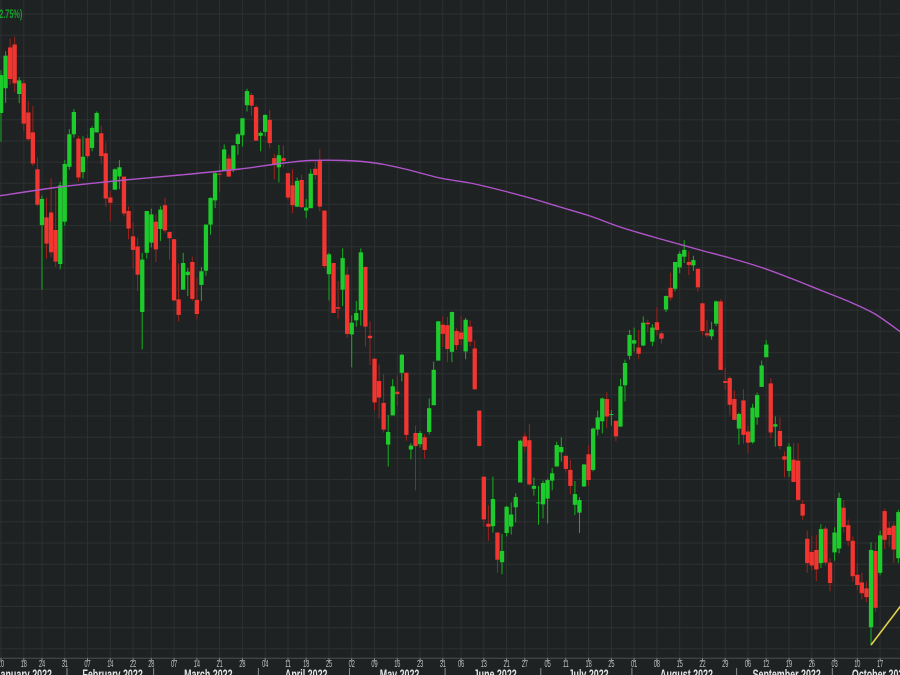  Describe the element at coordinates (880, 663) in the screenshot. I see `svg-text: 17` at that location.